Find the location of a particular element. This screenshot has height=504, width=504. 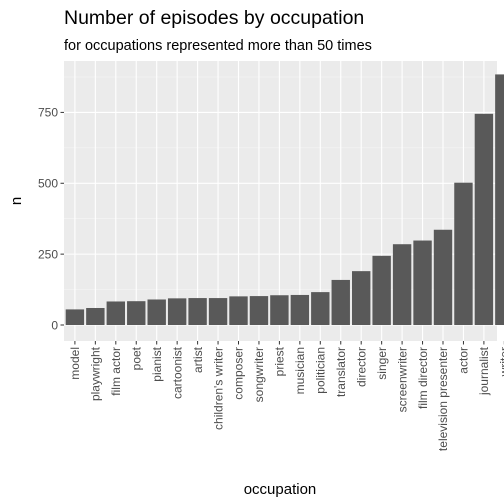

x-tick-label: director is located at coordinates (361, 367).